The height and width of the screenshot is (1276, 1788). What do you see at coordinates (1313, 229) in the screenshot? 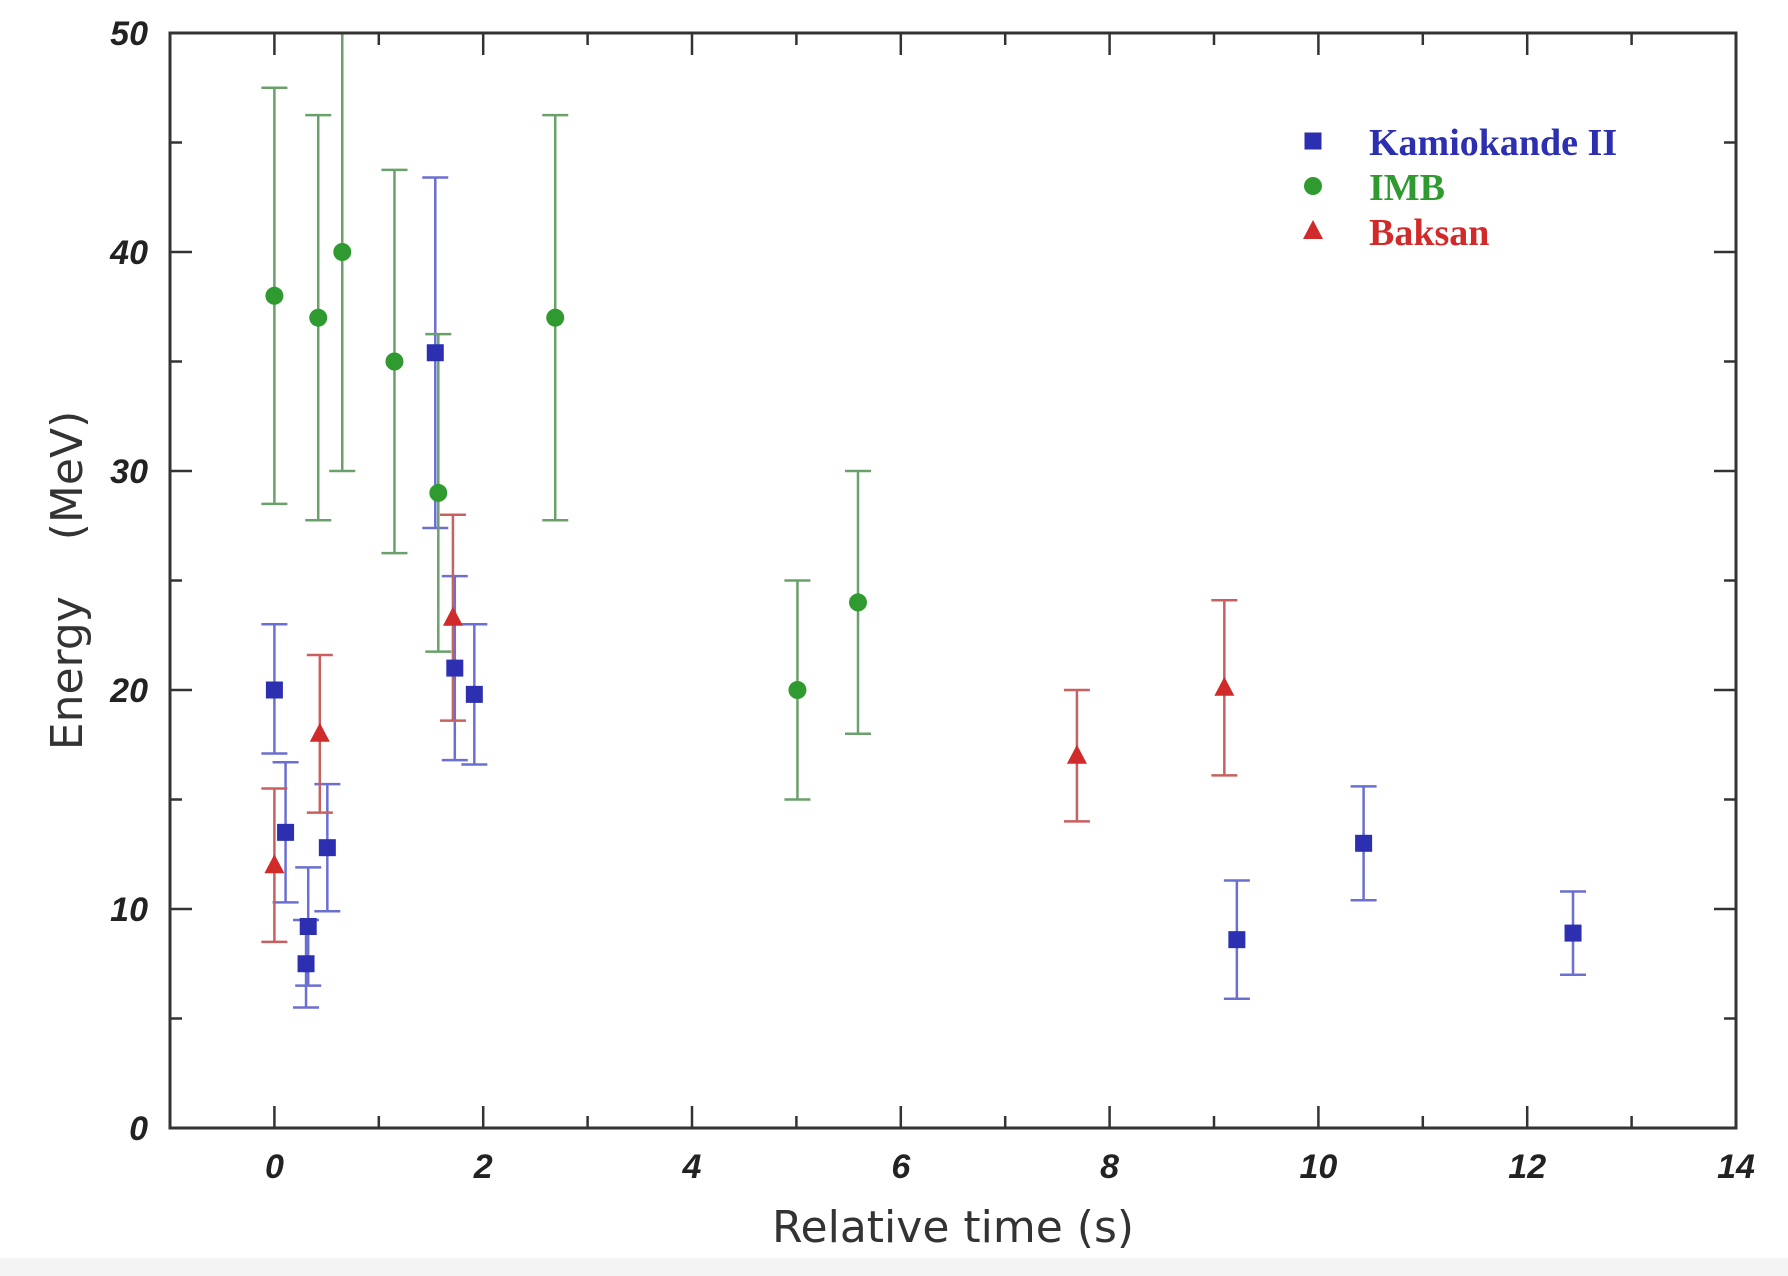
I see `legend-marker-baksan` at bounding box center [1313, 229].